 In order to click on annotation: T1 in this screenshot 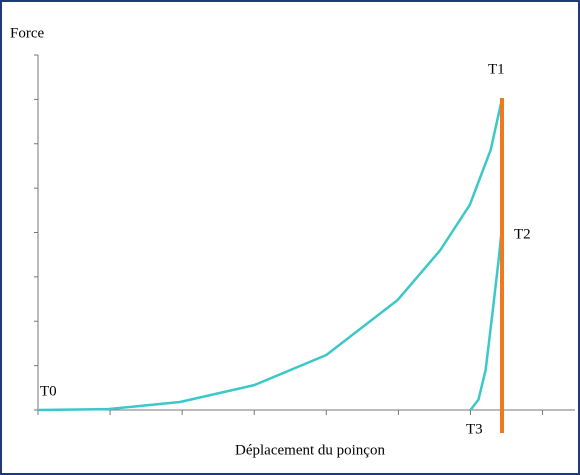, I will do `click(496, 69)`.